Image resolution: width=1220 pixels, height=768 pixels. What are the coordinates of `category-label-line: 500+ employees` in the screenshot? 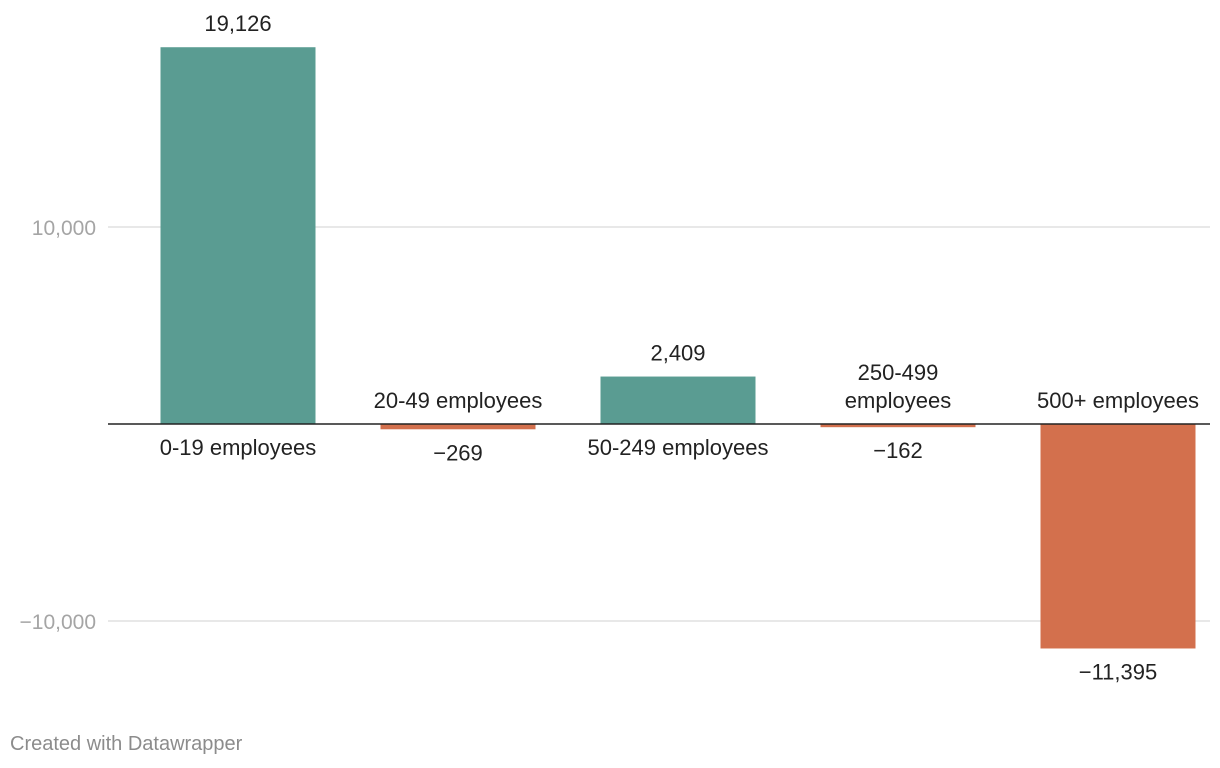 It's located at (1118, 400).